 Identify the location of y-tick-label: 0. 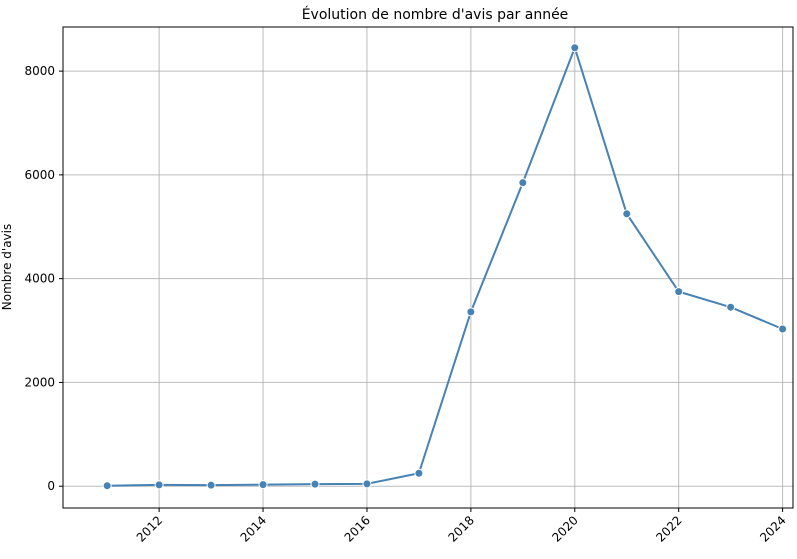
(51, 486).